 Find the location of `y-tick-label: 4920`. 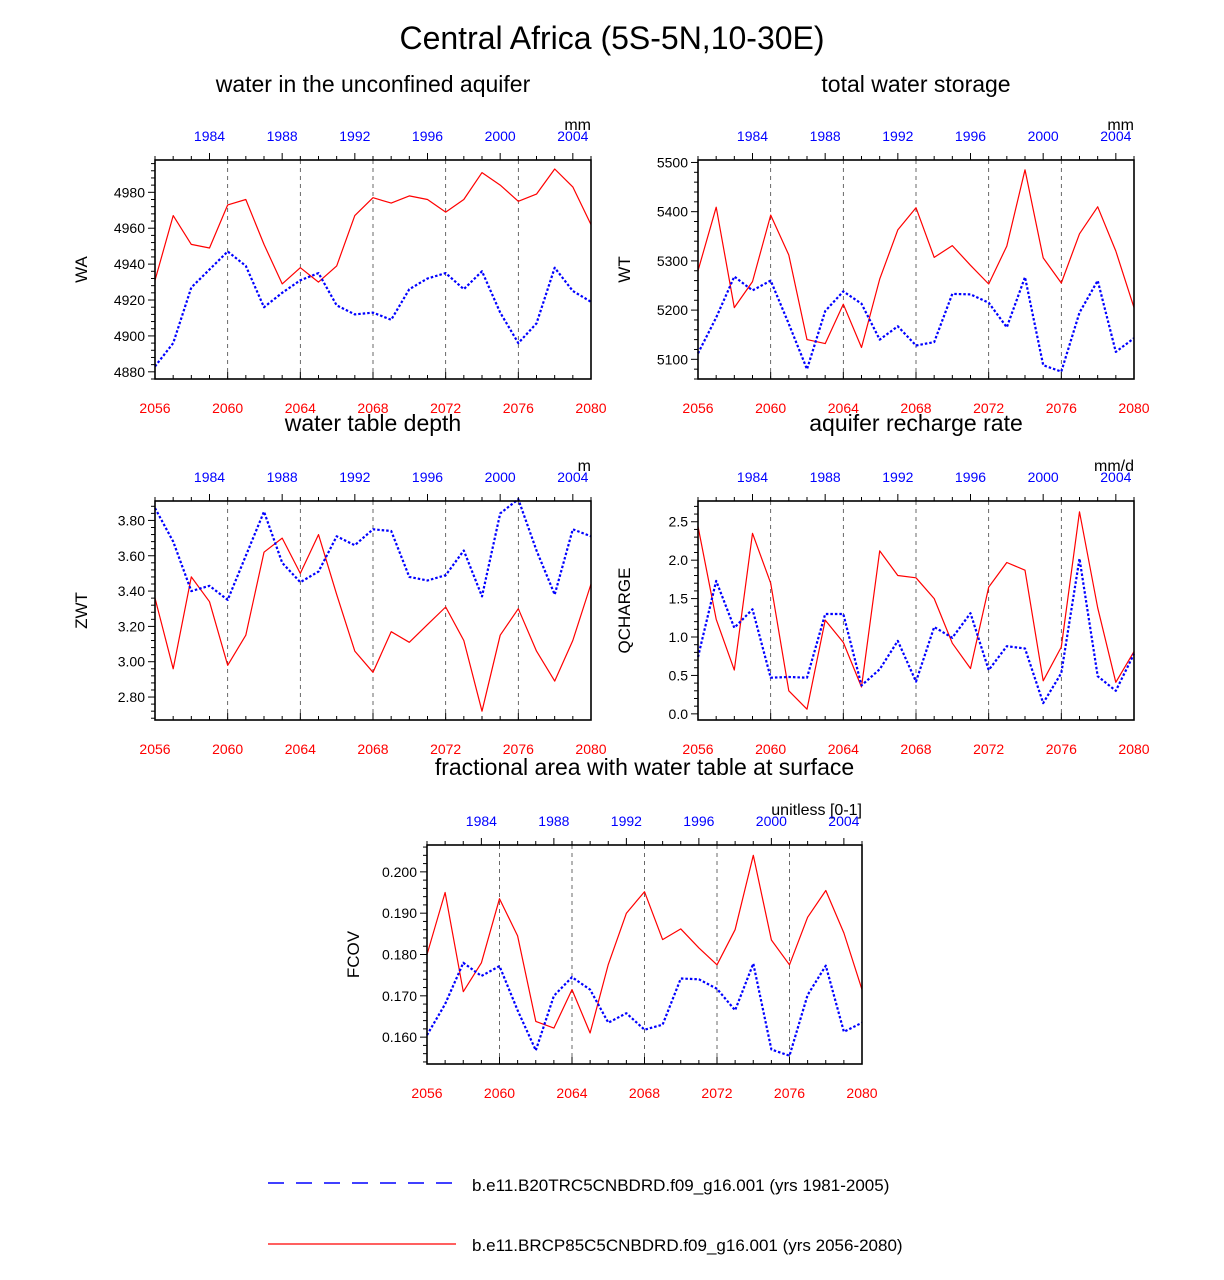

y-tick-label: 4920 is located at coordinates (129, 300).